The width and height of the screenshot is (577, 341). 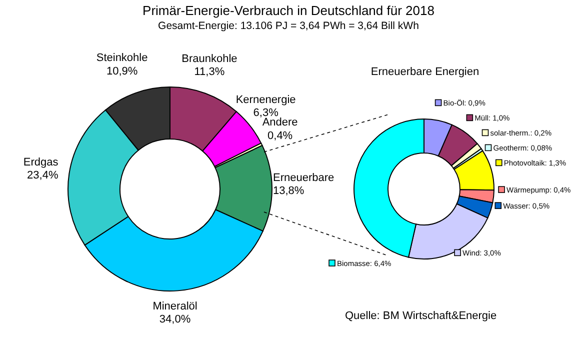 I want to click on data-label: 34,0%, so click(x=175, y=320).